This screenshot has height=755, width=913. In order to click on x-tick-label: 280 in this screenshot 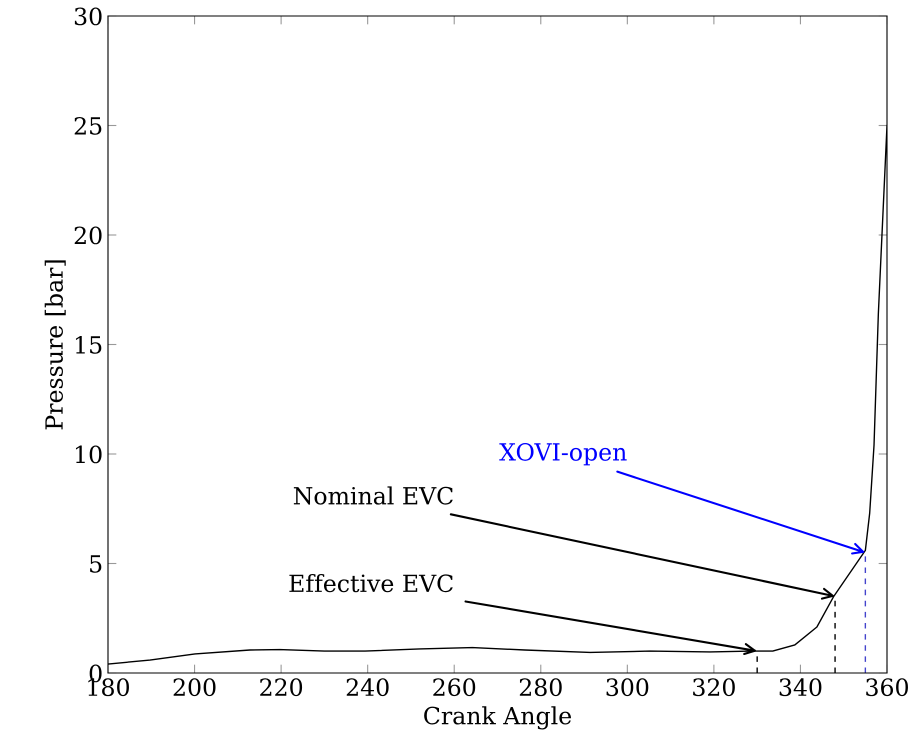, I will do `click(541, 687)`.